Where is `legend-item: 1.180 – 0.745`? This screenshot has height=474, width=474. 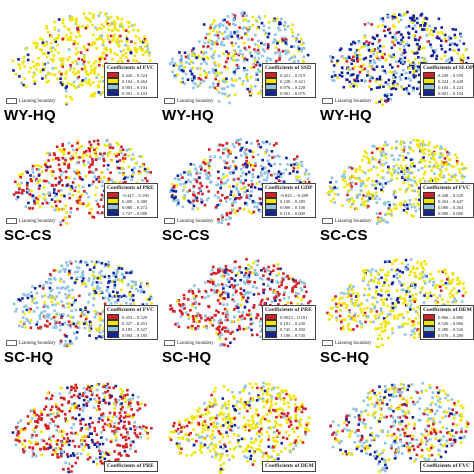 legend-item: 1.180 – 0.745 is located at coordinates (289, 335).